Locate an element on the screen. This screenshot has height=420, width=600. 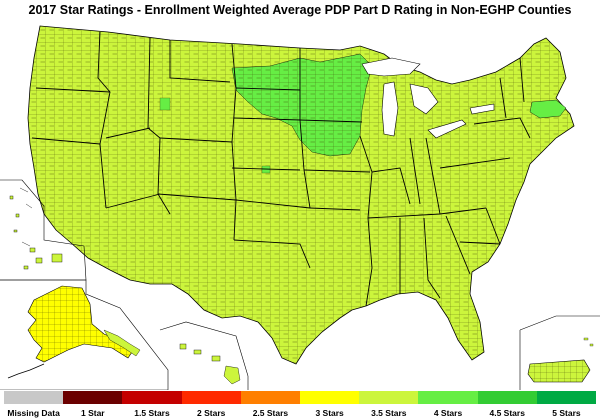
legend-item-2: 2 Stars is located at coordinates (211, 405).